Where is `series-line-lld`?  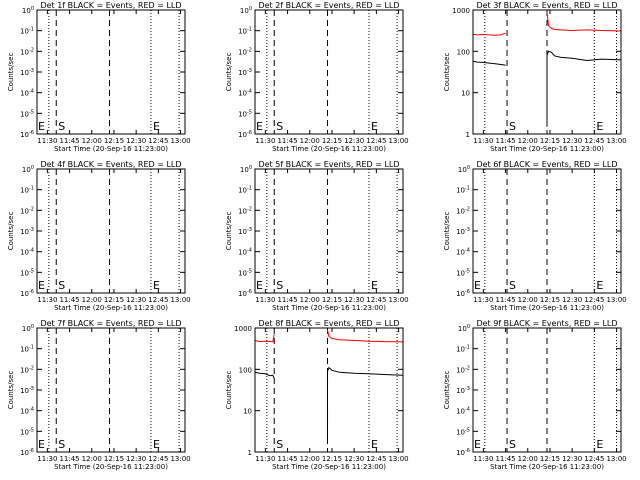
series-line-lld is located at coordinates (365, 336).